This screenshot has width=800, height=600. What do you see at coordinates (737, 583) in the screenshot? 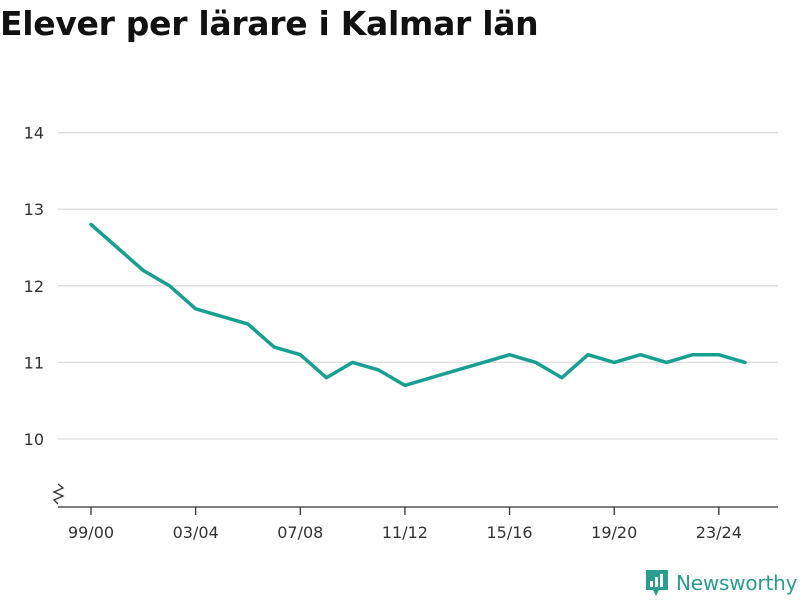
I see `brand-name: Newsworthy` at bounding box center [737, 583].